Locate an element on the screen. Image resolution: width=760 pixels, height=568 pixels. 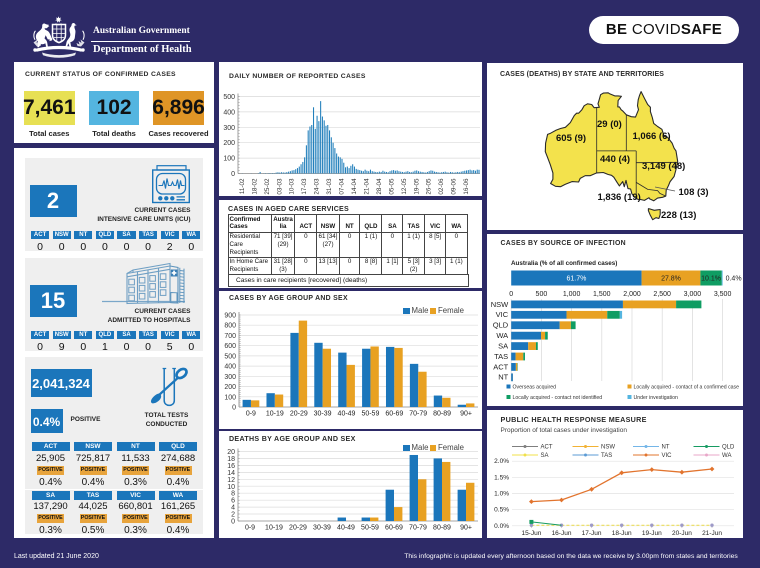
svg-text: 0.5% is located at coordinates (501, 510).